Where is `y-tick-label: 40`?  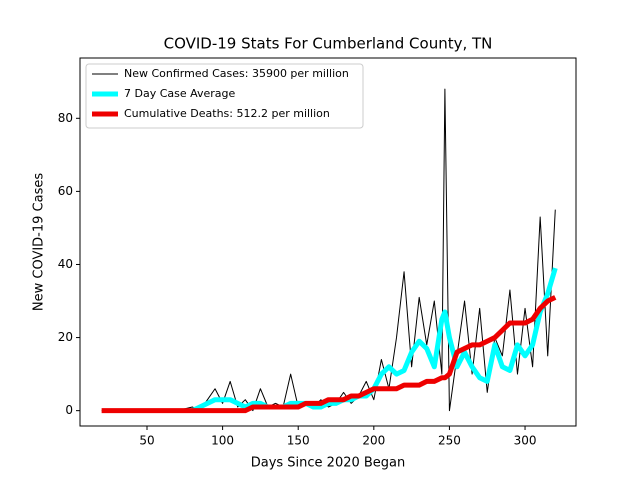
y-tick-label: 40 is located at coordinates (65, 264).